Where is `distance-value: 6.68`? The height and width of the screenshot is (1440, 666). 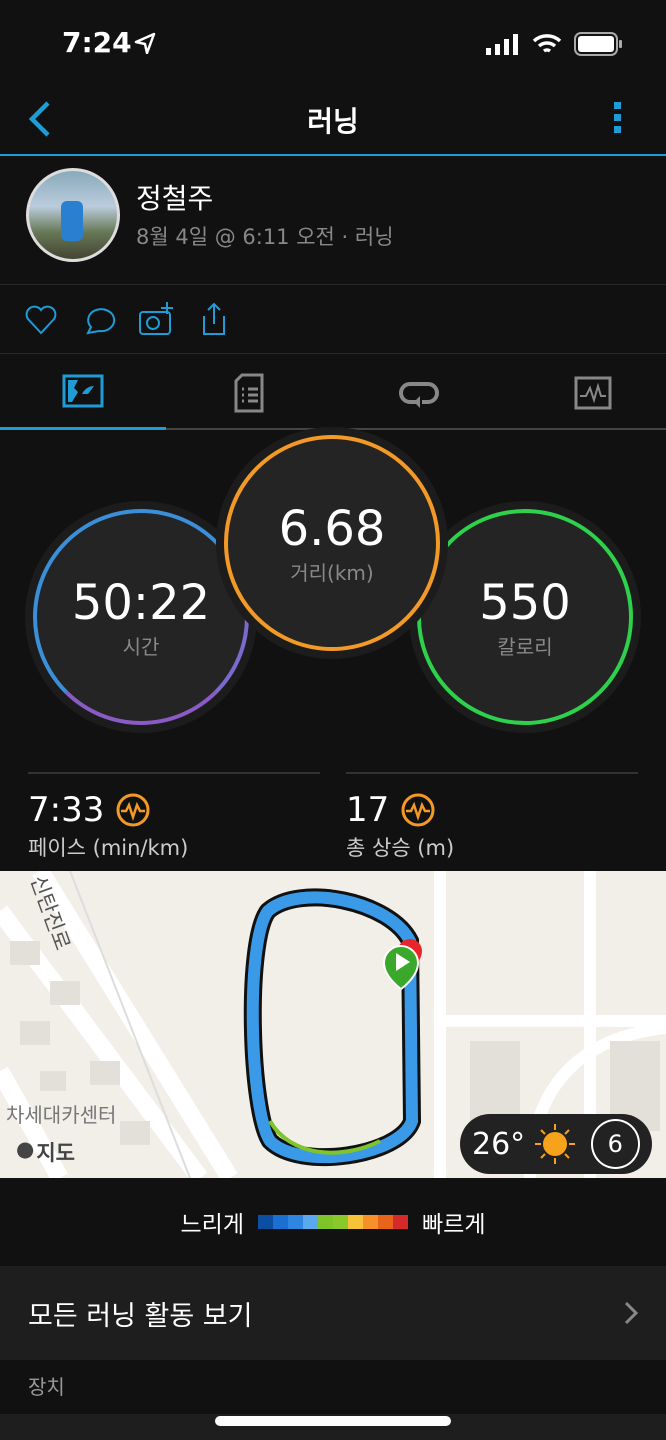
distance-value: 6.68 is located at coordinates (332, 528).